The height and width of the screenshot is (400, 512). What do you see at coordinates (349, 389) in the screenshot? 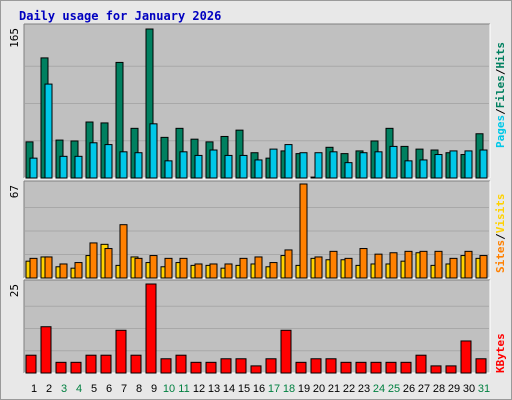
I see `day-label-22: 22` at bounding box center [349, 389].